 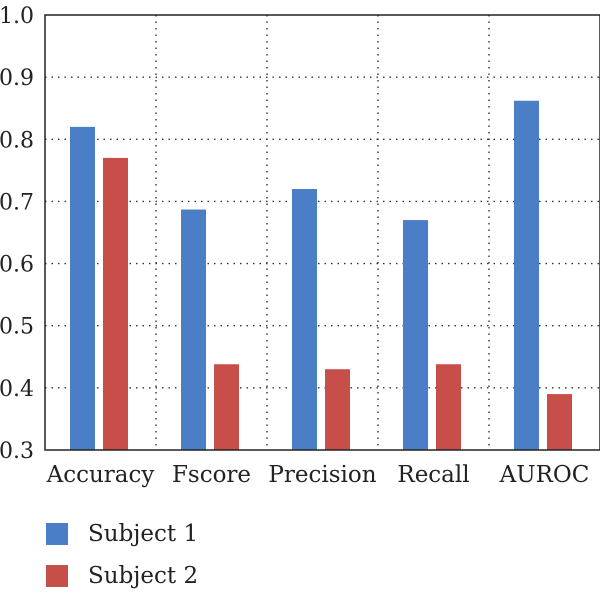 I want to click on bar-series-2-fscore, so click(x=226, y=407).